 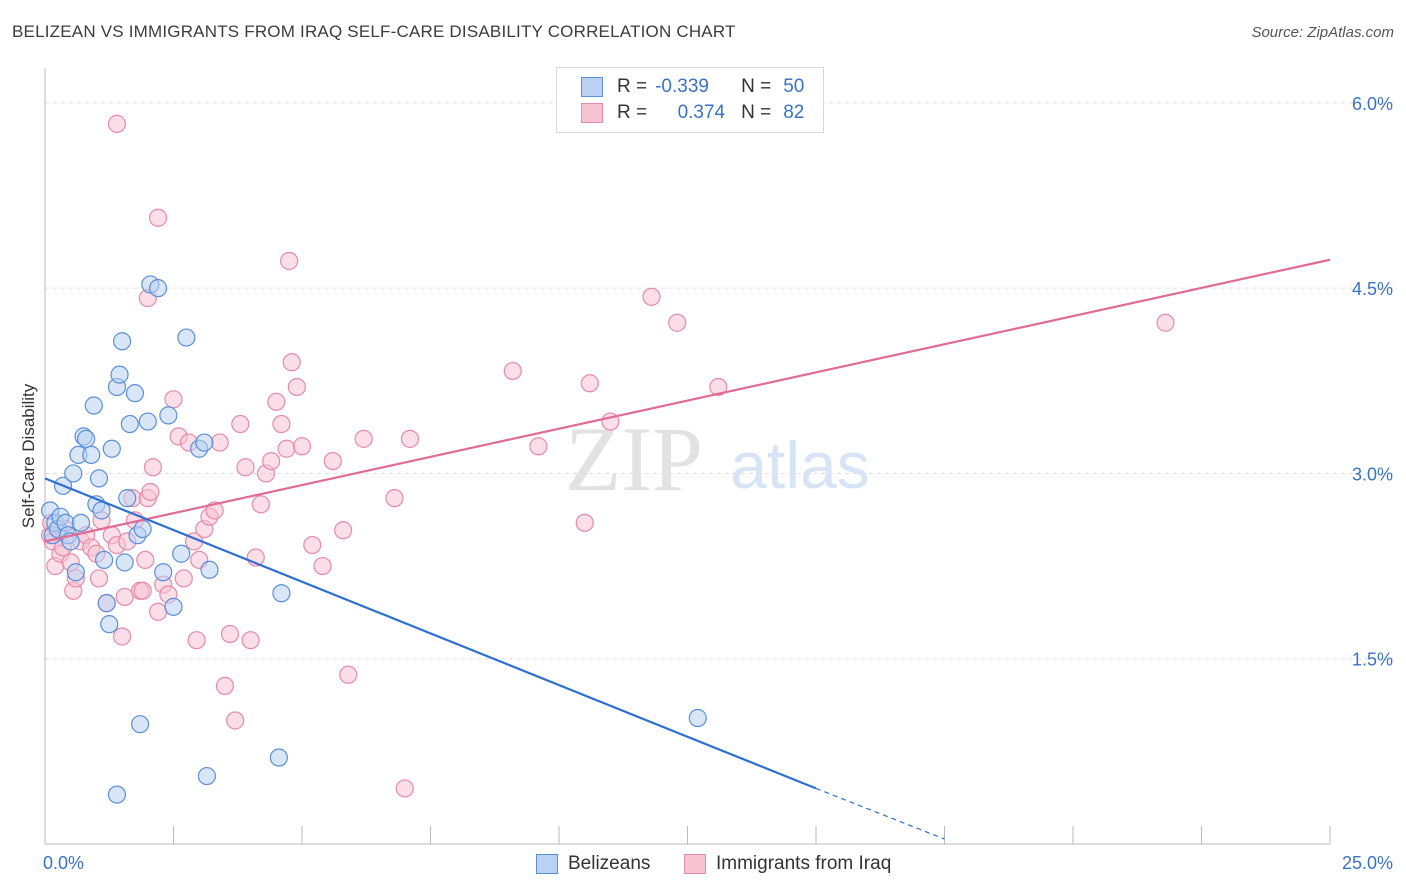 I want to click on legend-swatch-pink, so click(x=592, y=113).